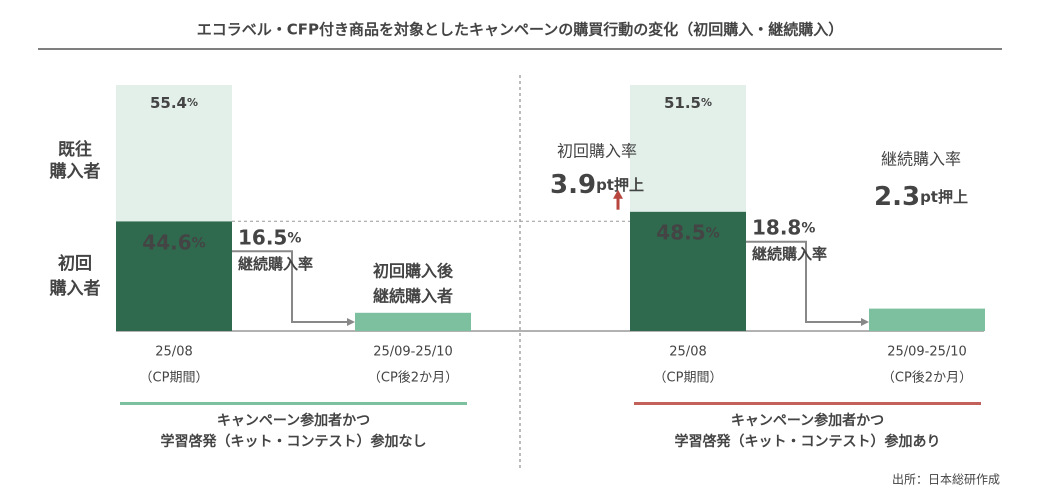  What do you see at coordinates (173, 242) in the screenshot?
I see `value-label: 44.6%` at bounding box center [173, 242].